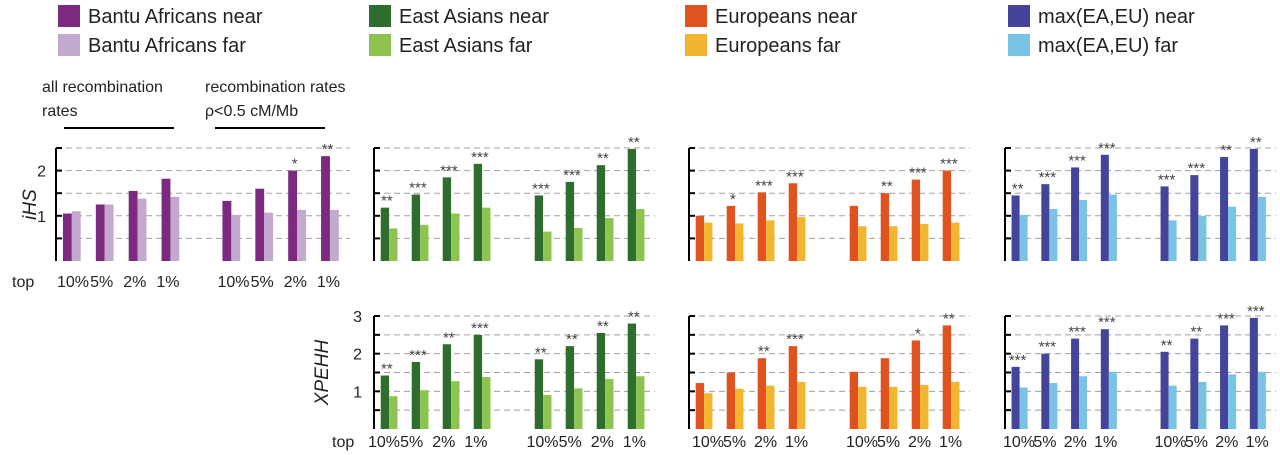  Describe the element at coordinates (1139, 377) in the screenshot. I see `panel-6: ******************* ***10%5% 2% 1% 10%5% 2% 1%` at that location.